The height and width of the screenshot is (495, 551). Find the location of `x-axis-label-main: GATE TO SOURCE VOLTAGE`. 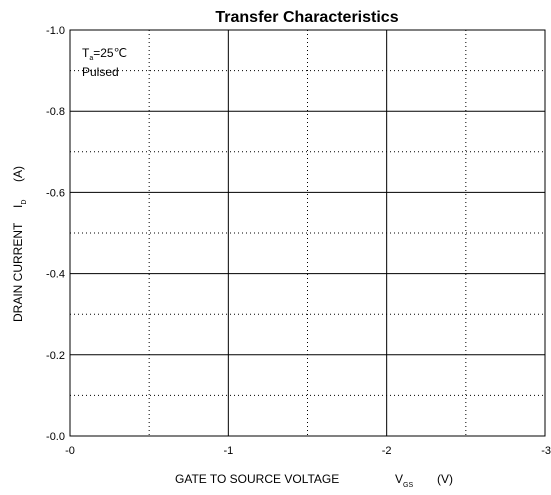

x-axis-label-main: GATE TO SOURCE VOLTAGE is located at coordinates (257, 479).